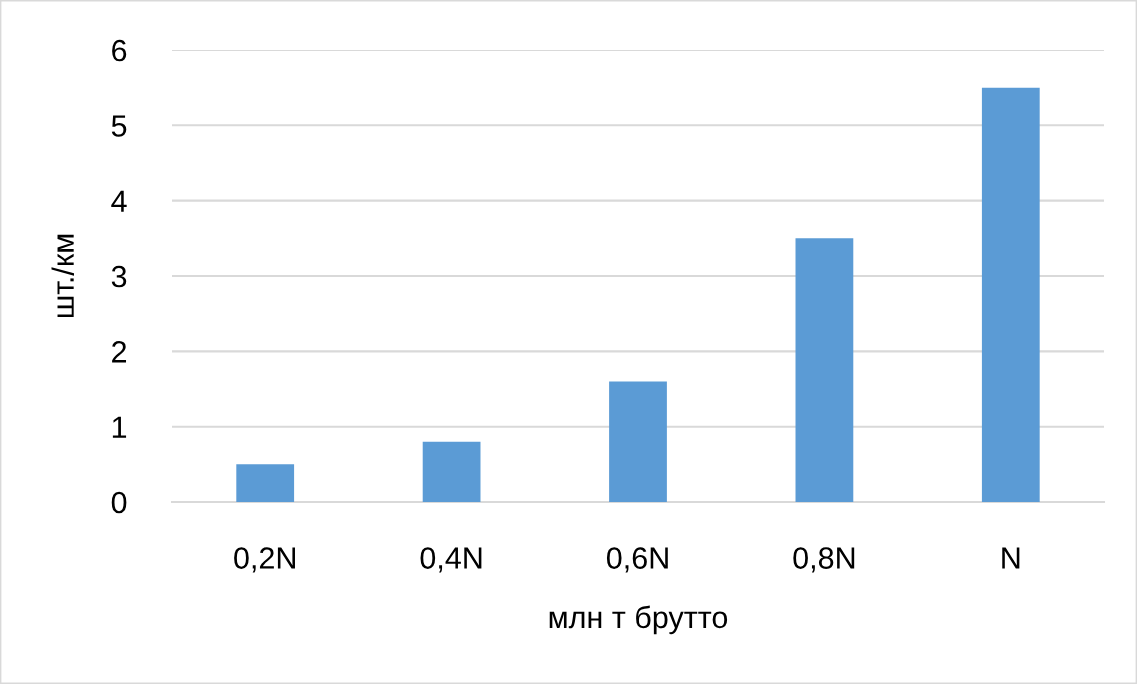 The image size is (1137, 684). What do you see at coordinates (119, 352) in the screenshot?
I see `y-tick-label: 2` at bounding box center [119, 352].